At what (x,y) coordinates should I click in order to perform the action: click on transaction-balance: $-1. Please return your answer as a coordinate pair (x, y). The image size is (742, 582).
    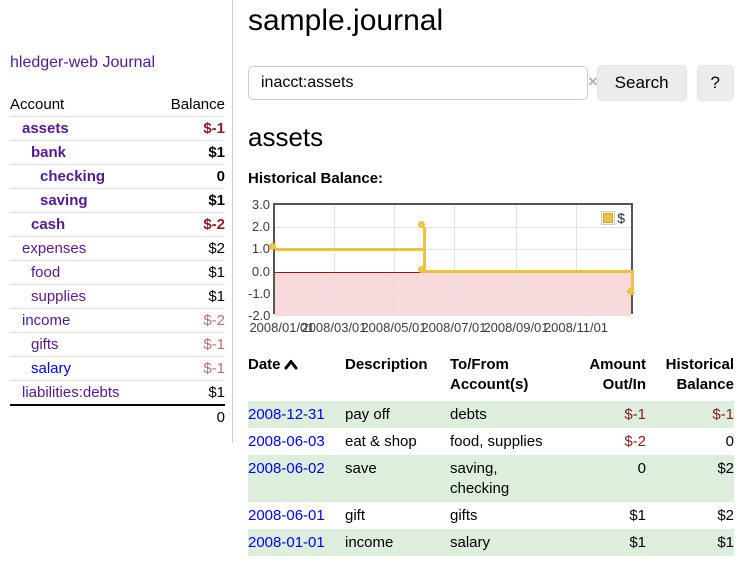
    Looking at the image, I should click on (723, 414).